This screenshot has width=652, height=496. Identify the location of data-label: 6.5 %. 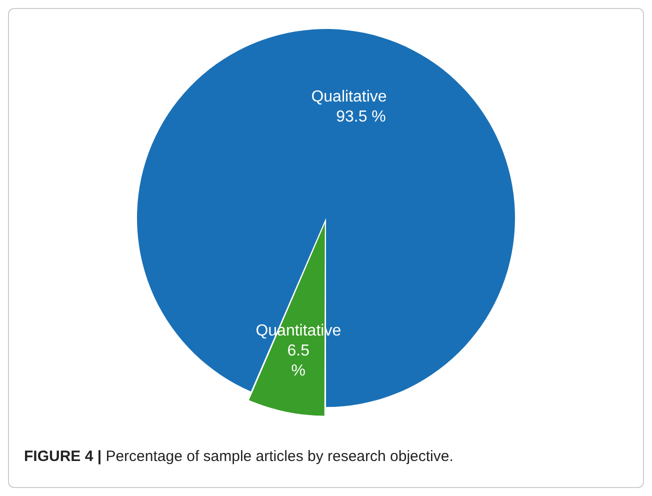
(298, 361).